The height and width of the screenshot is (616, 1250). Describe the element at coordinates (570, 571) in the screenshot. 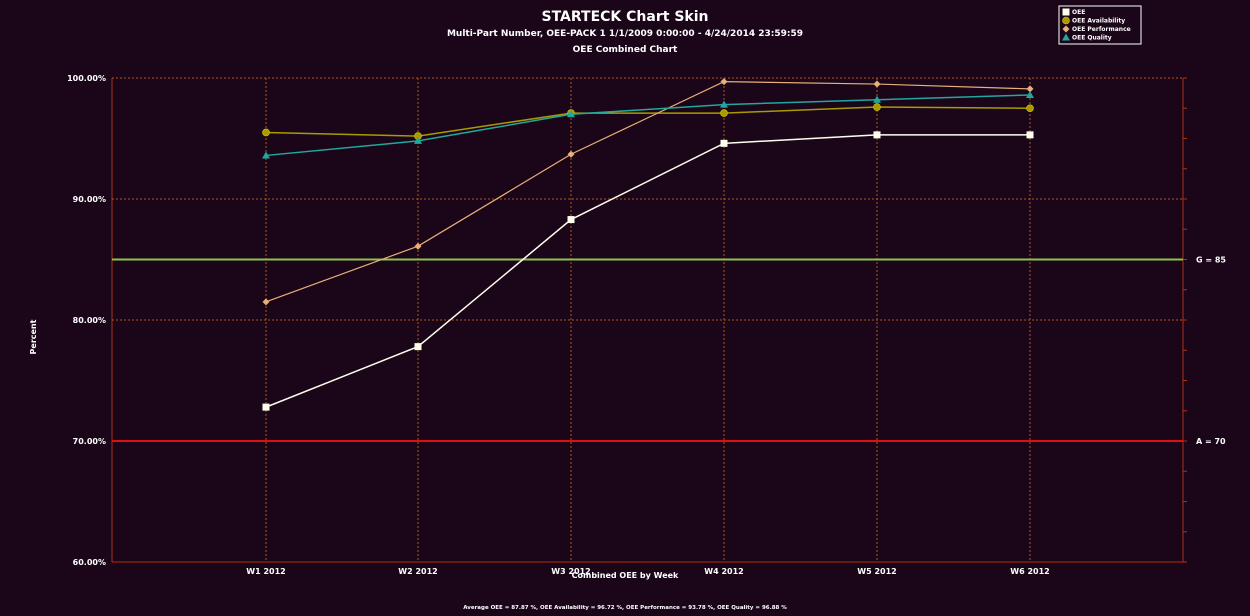

I see `x-tick-label: W3 2012` at that location.